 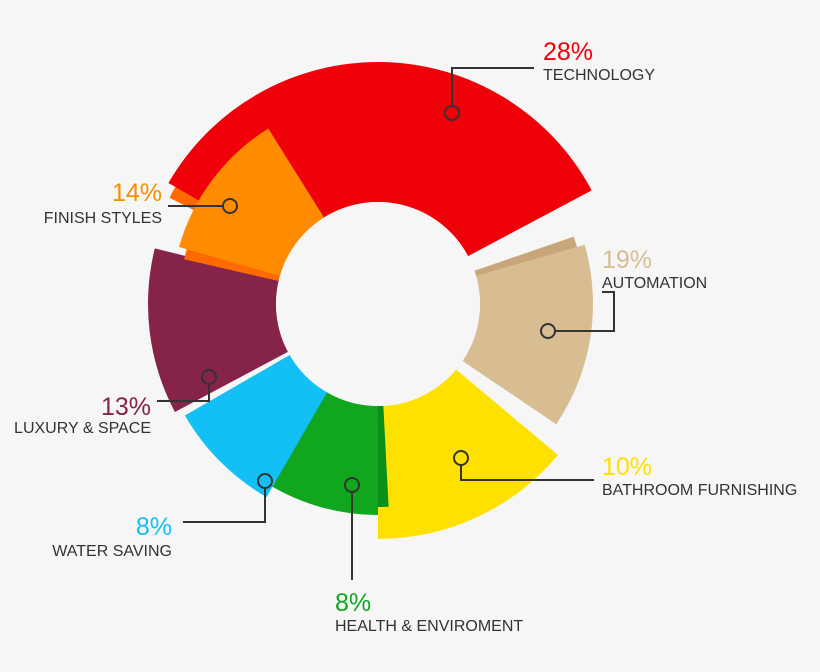 What do you see at coordinates (255, 426) in the screenshot?
I see `segment-water-saving` at bounding box center [255, 426].